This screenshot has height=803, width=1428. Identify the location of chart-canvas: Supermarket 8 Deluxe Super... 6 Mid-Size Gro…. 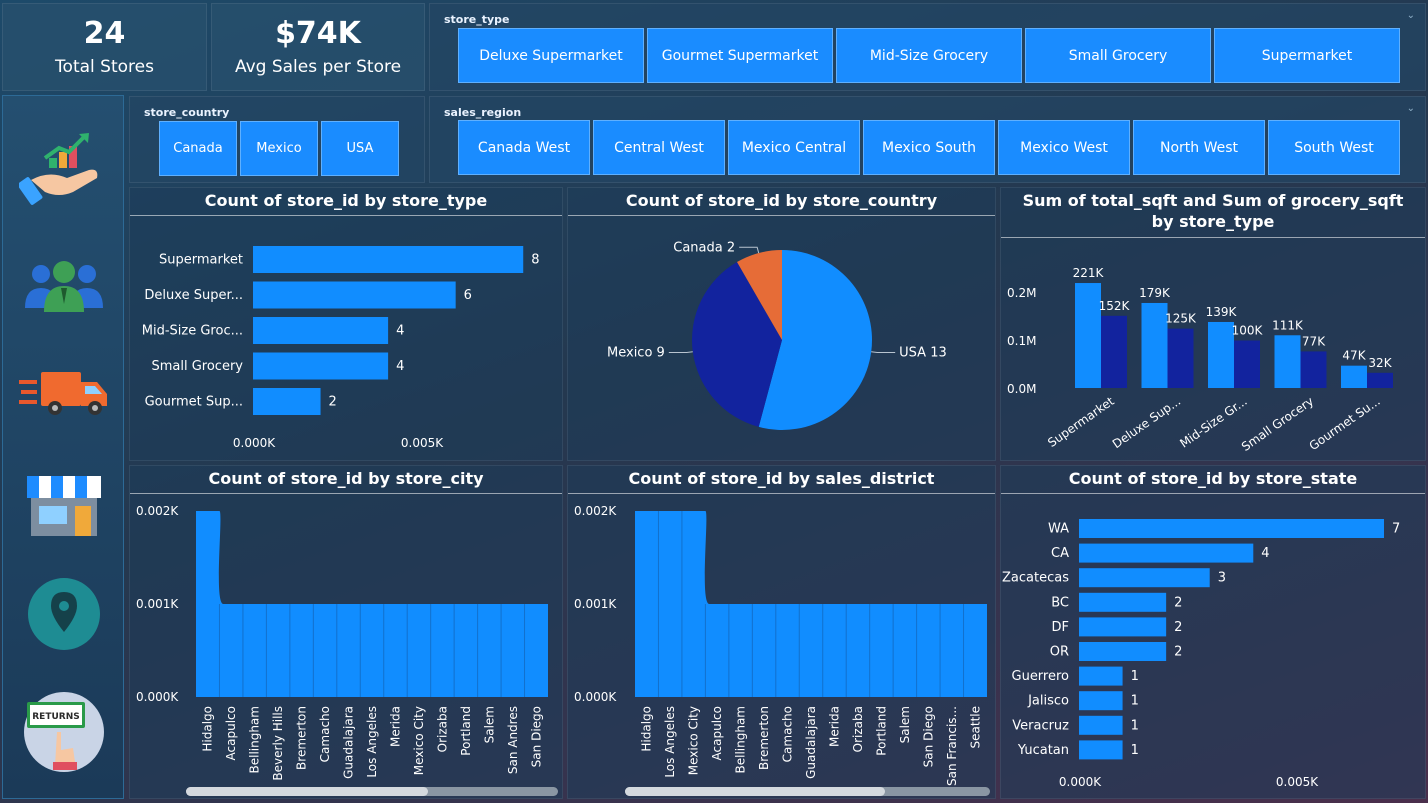
(341, 348).